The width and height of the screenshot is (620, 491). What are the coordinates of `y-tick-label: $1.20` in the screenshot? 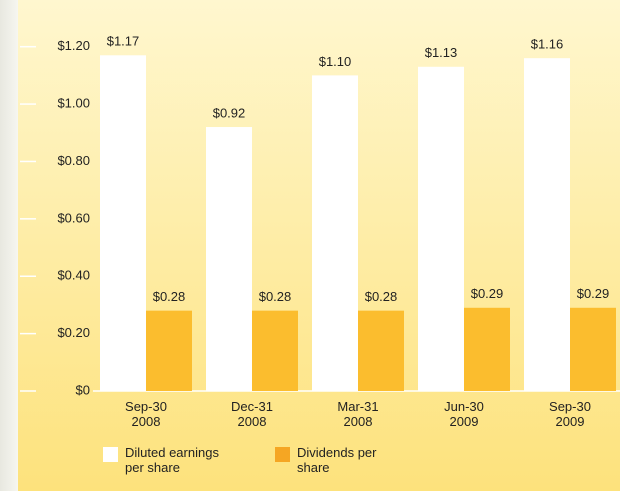 It's located at (73, 45).